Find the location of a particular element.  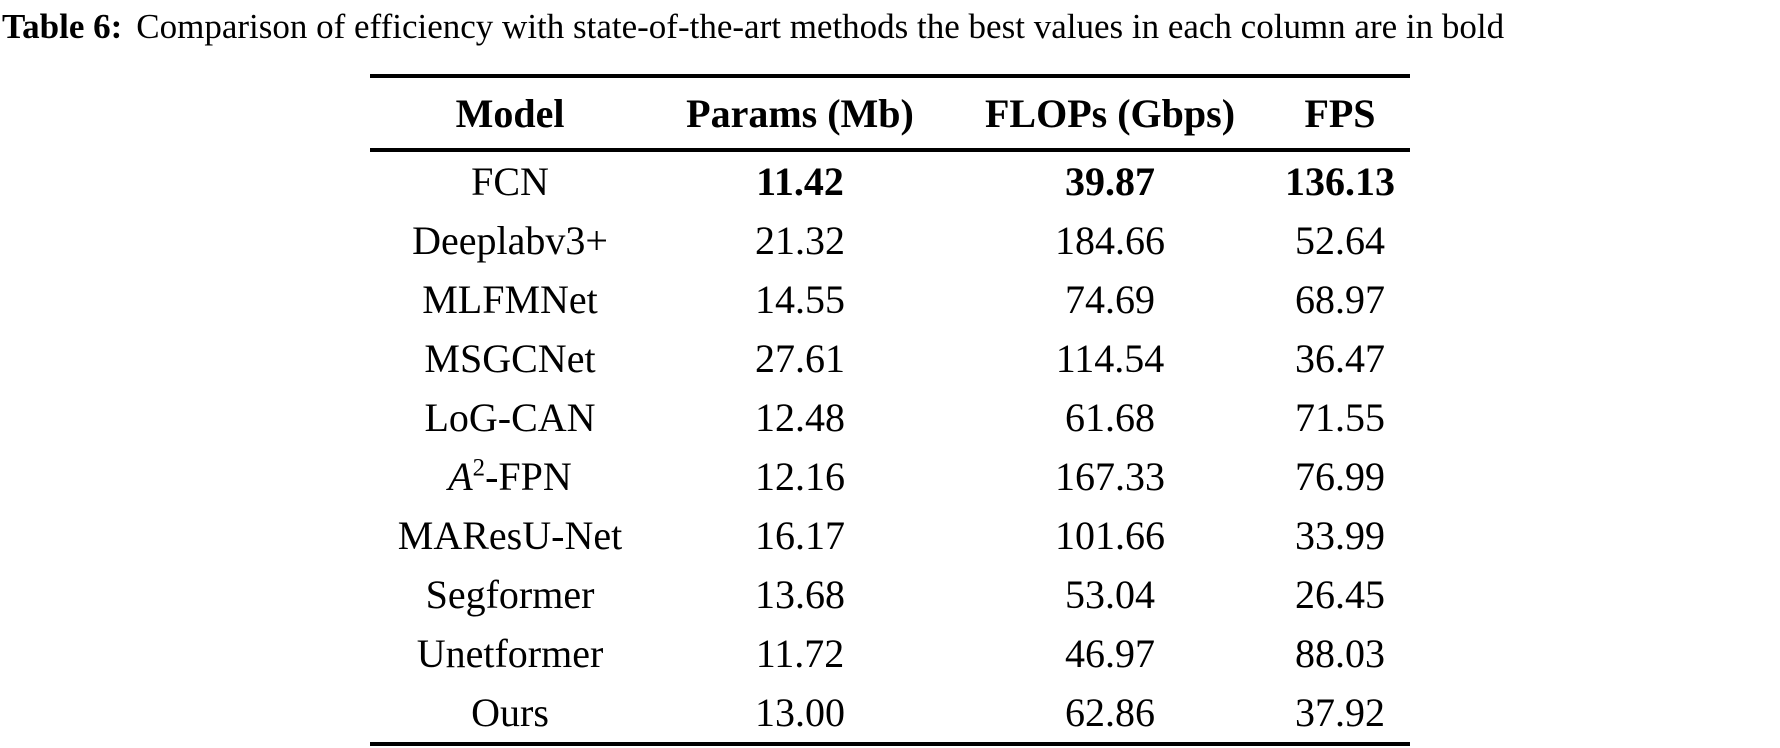

model-cell: Ours is located at coordinates (510, 712).